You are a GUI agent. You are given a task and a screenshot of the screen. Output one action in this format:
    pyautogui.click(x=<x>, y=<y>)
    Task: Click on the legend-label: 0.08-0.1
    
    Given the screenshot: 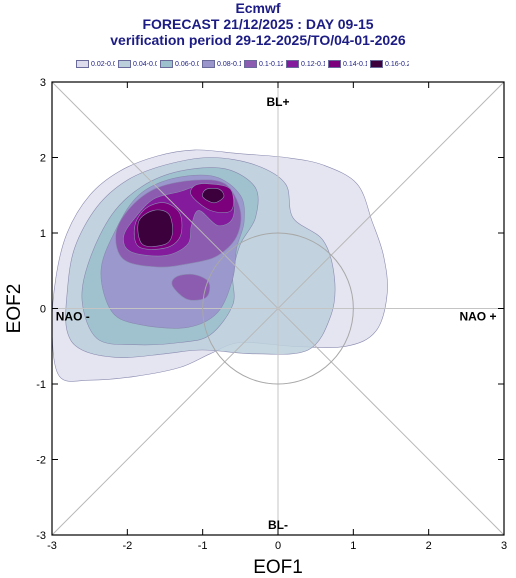 What is the action you would take?
    pyautogui.click(x=229, y=64)
    